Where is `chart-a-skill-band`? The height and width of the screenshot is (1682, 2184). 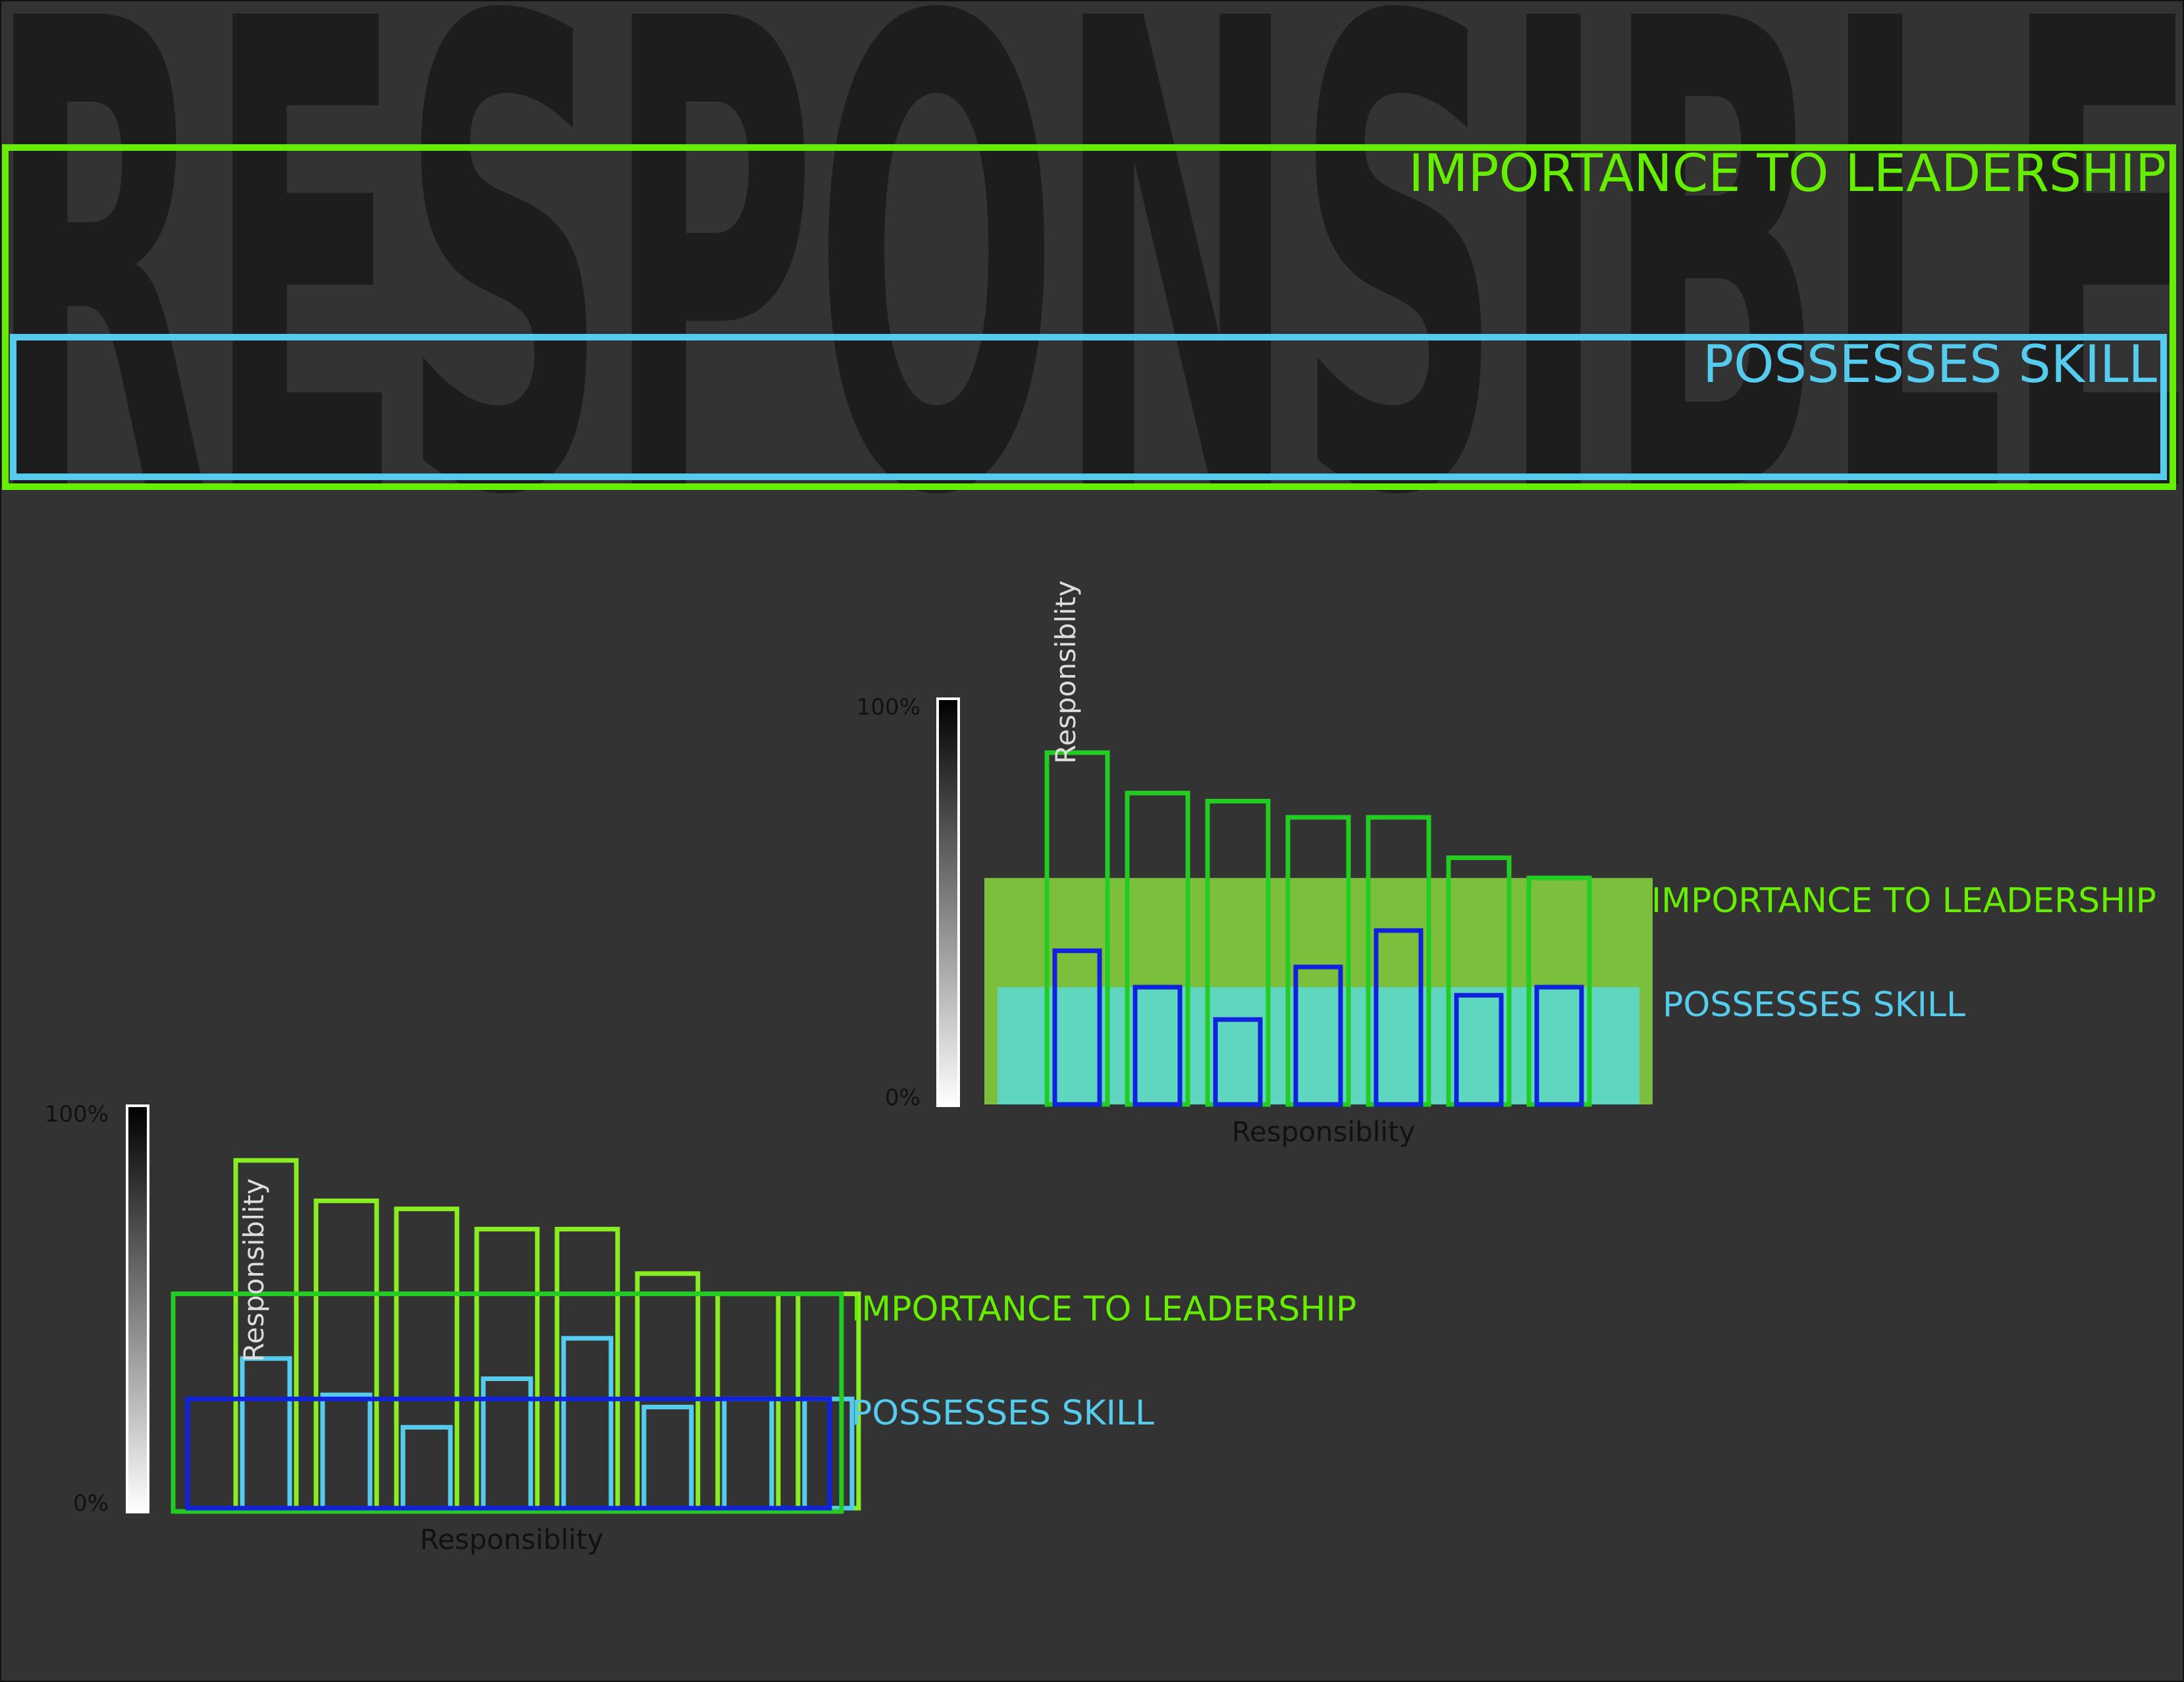
chart-a-skill-band is located at coordinates (1318, 1045).